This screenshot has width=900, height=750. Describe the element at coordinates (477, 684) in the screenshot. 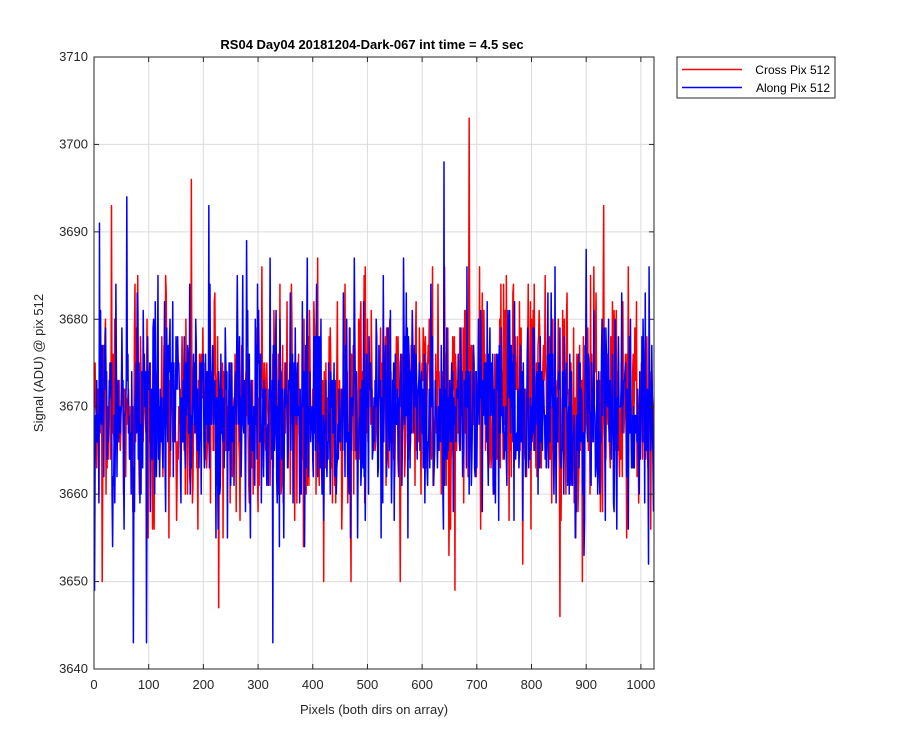

I see `x-tick-label: 700` at that location.